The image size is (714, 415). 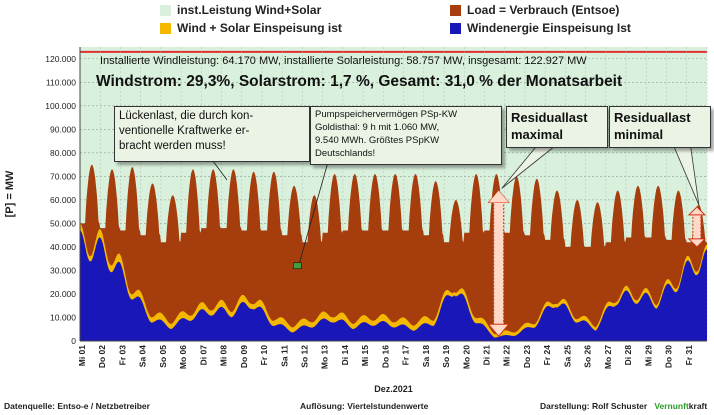 I want to click on x-tick-label-4: So 05, so click(x=163, y=356).